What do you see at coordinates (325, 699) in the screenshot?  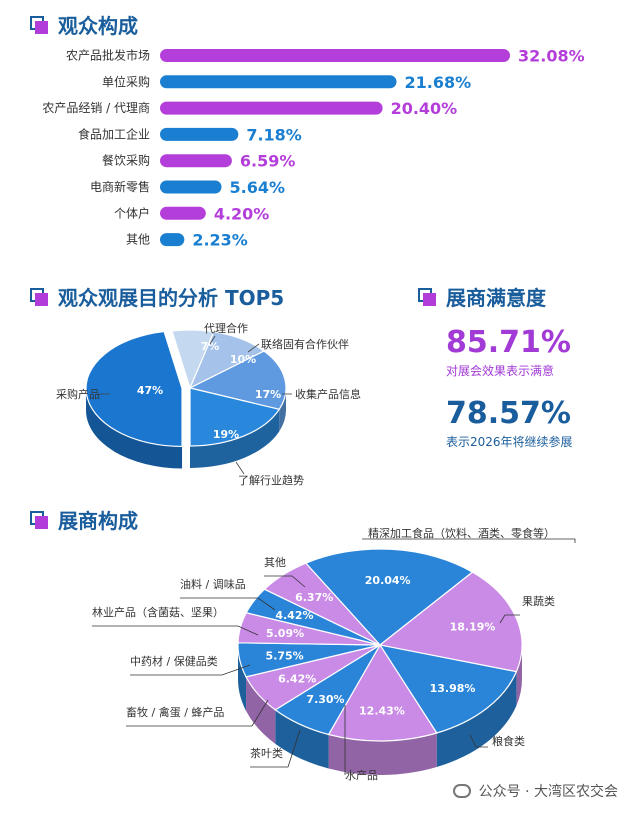 I see `pie-value-label: 7.30%` at bounding box center [325, 699].